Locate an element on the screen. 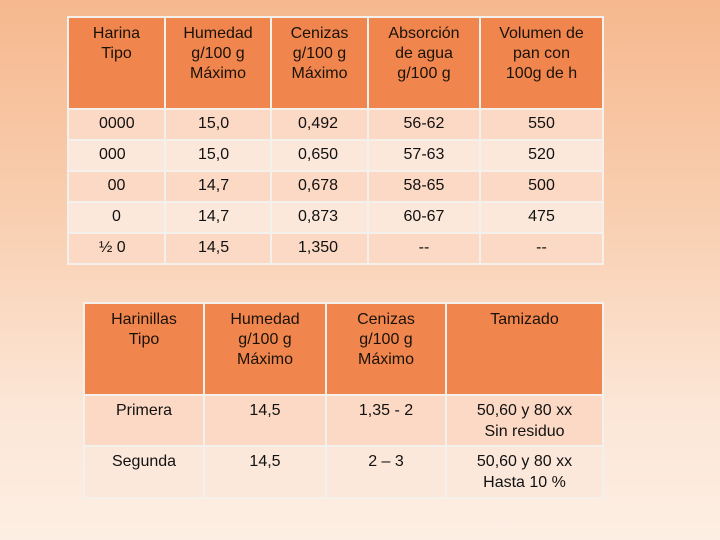 The width and height of the screenshot is (720, 540). cell-volumen: 520 is located at coordinates (541, 155).